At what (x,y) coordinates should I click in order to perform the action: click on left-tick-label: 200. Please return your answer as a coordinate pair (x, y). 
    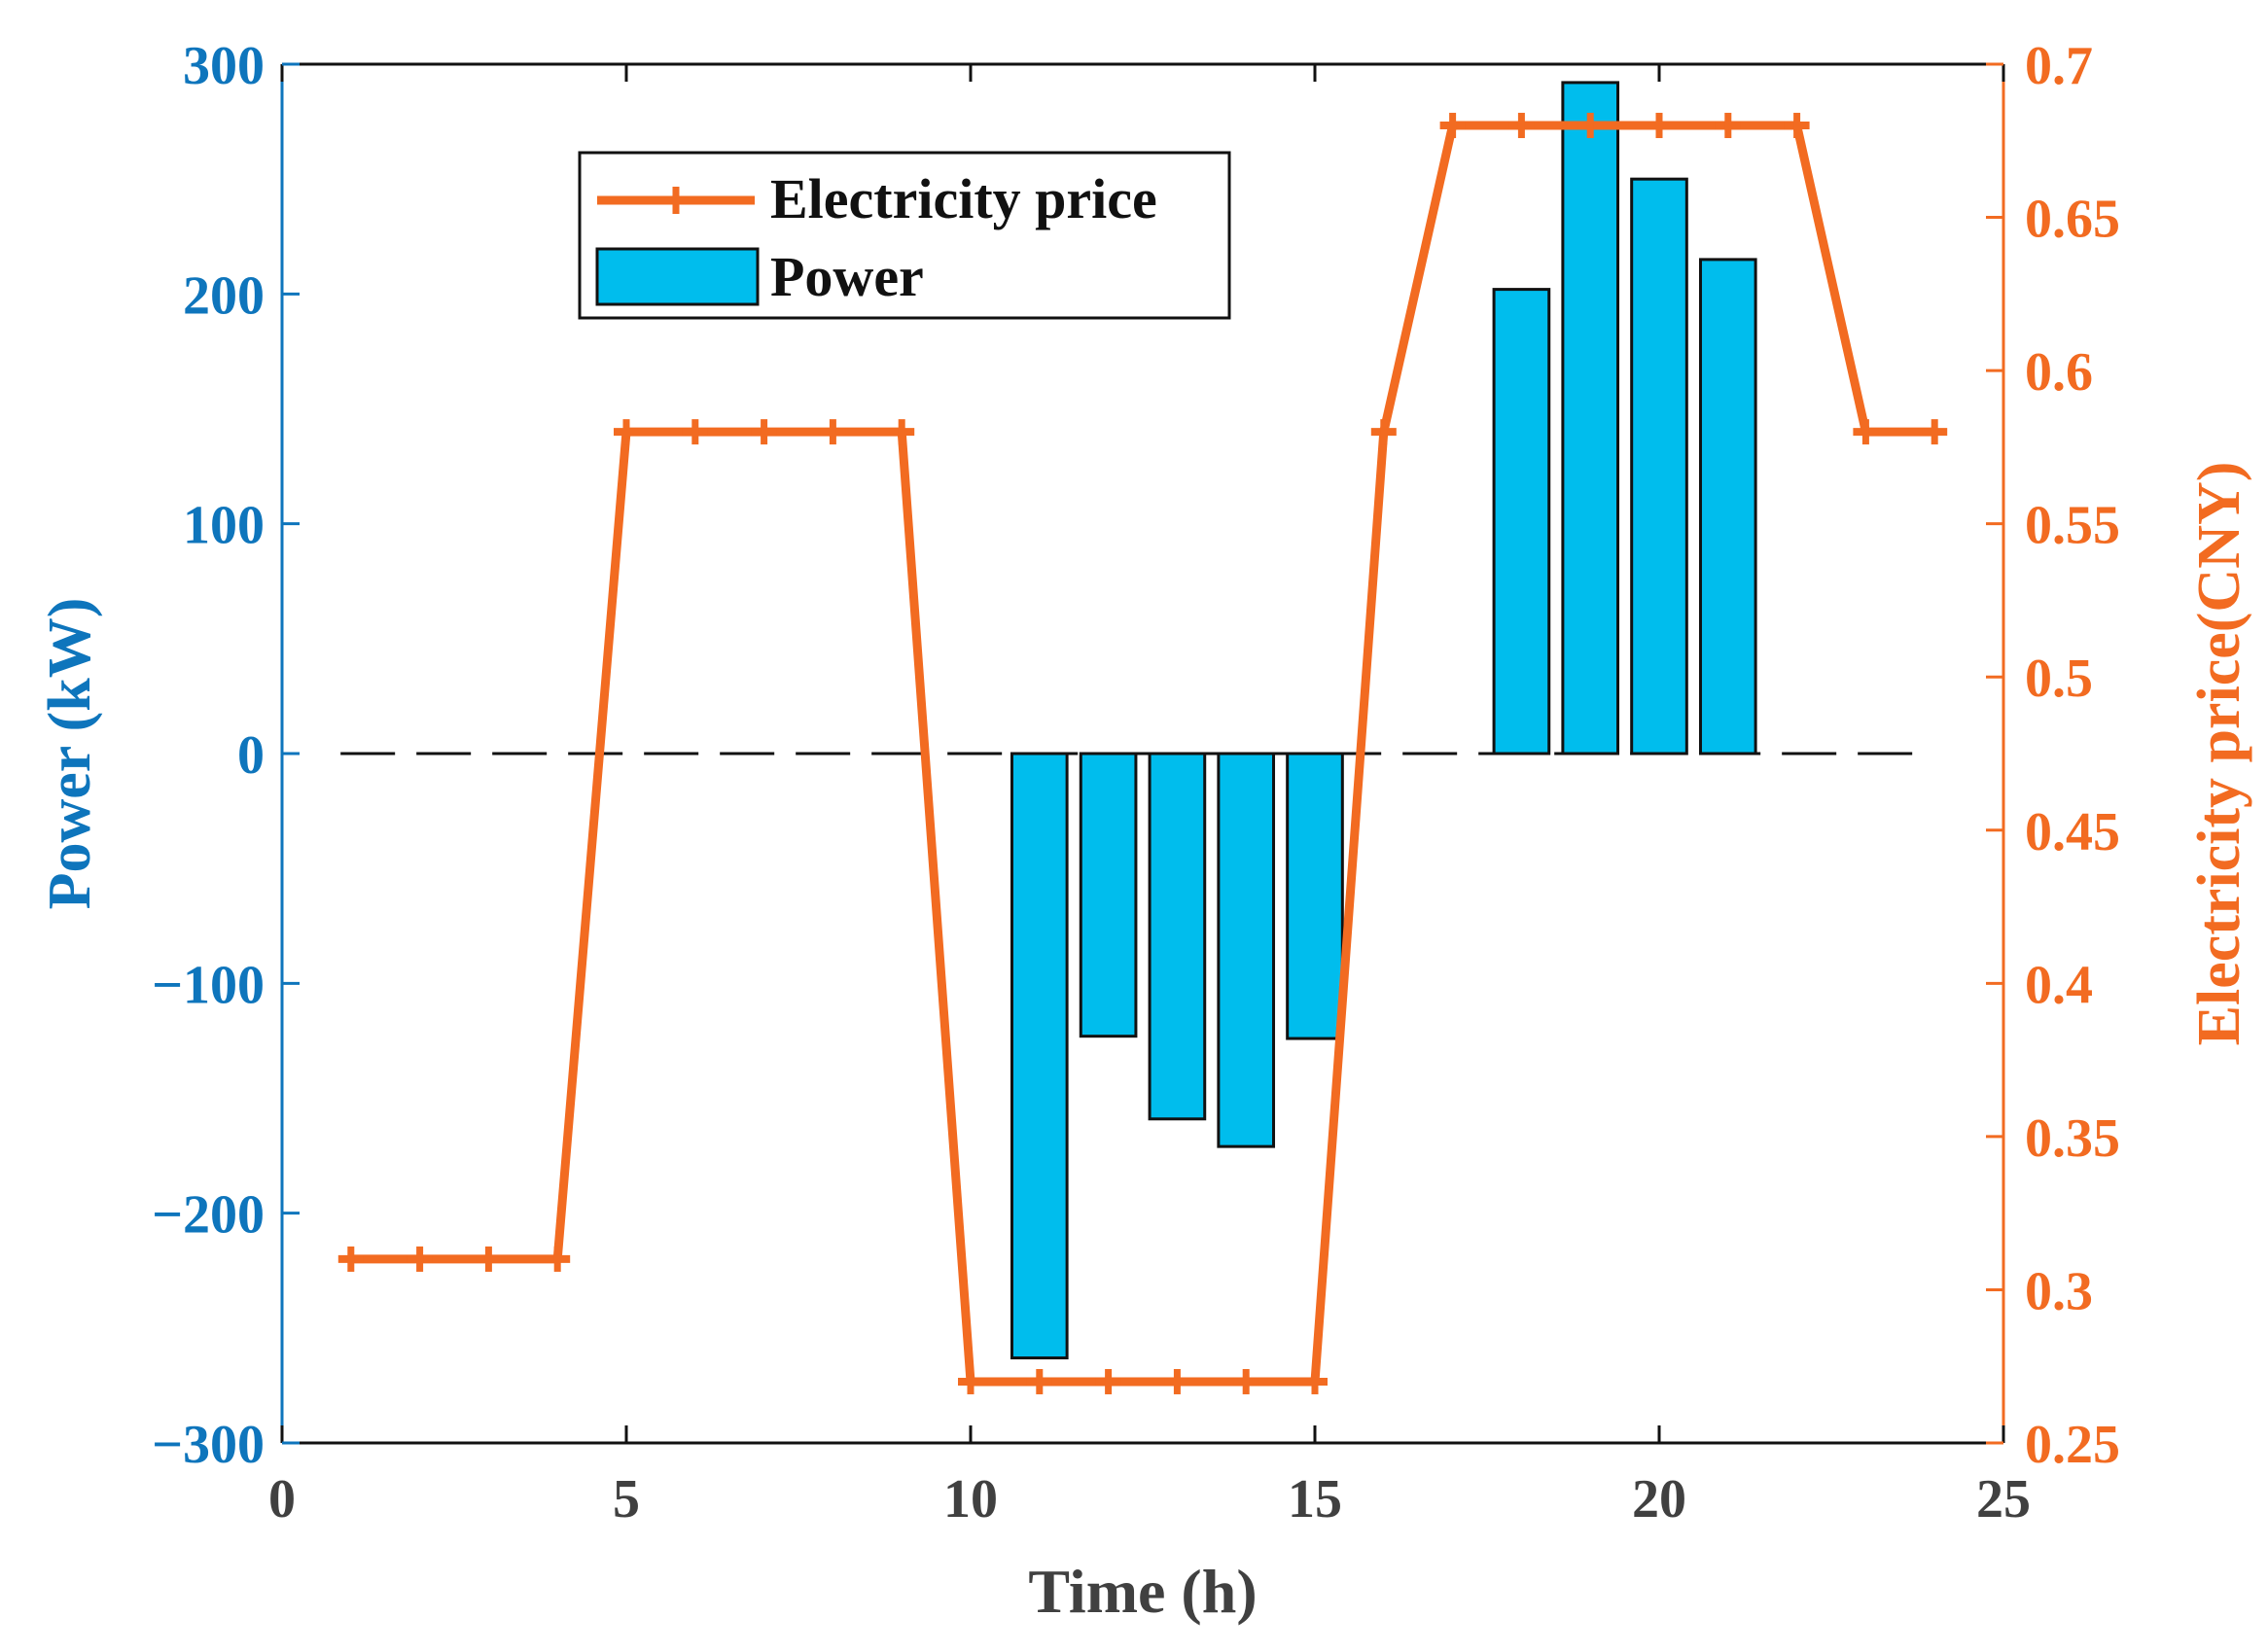
    Looking at the image, I should click on (224, 295).